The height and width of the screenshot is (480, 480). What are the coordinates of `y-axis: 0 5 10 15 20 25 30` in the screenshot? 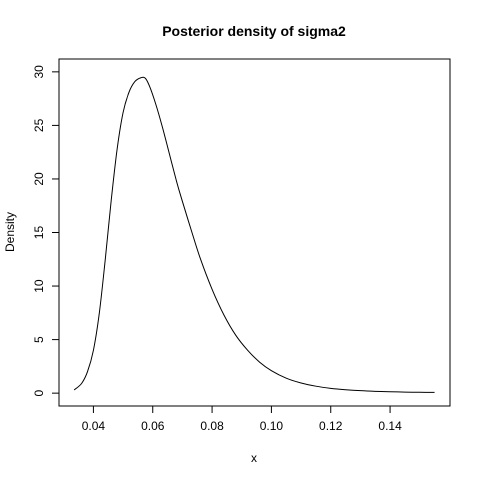 It's located at (46, 230).